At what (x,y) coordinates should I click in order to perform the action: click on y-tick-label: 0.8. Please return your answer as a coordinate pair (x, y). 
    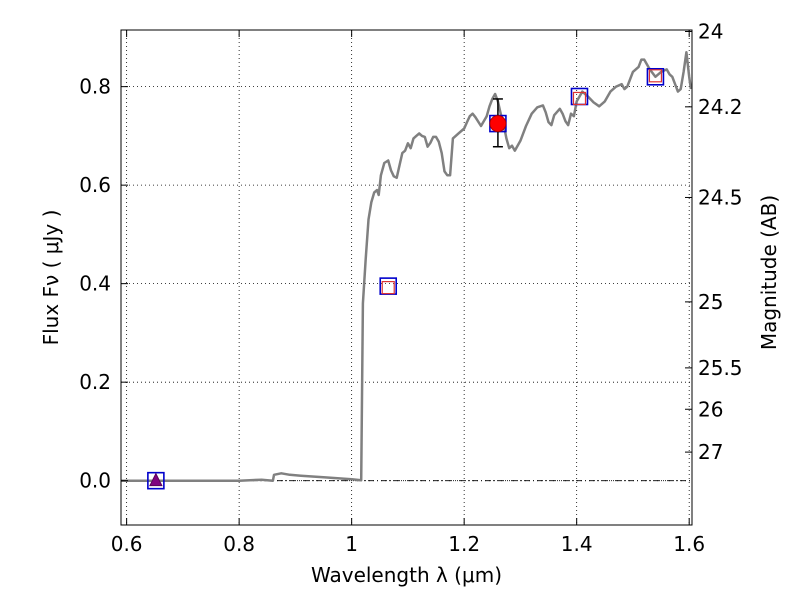
    Looking at the image, I should click on (95, 87).